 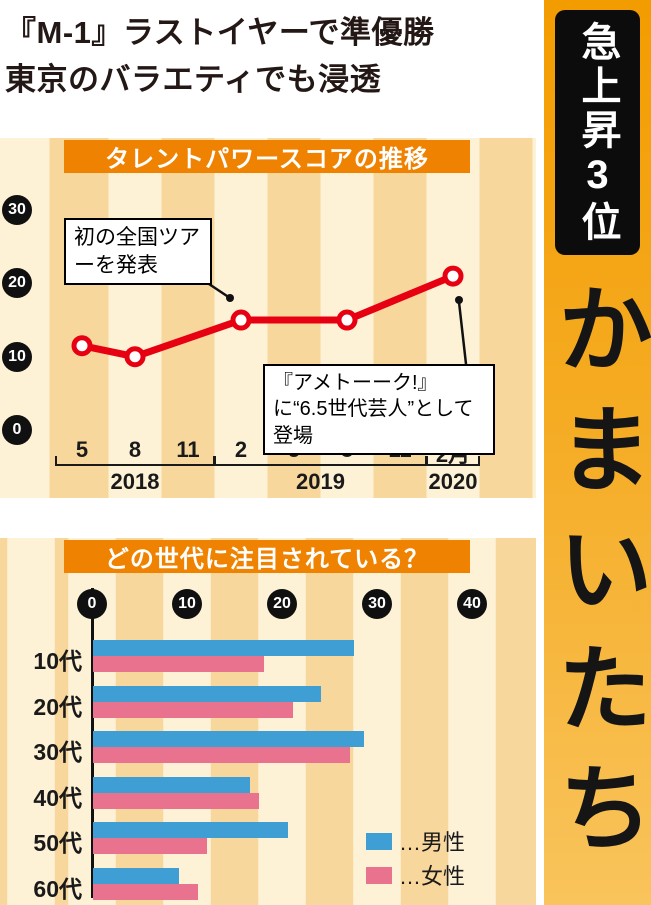 I want to click on annotation-pointer-lines, so click(x=335, y=321).